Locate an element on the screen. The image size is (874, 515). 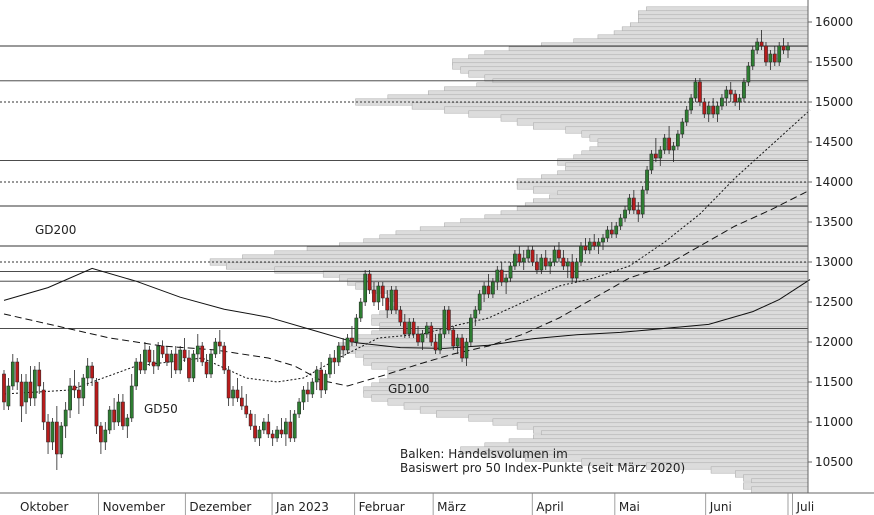
y-tick-label: 10500 is located at coordinates (834, 462).